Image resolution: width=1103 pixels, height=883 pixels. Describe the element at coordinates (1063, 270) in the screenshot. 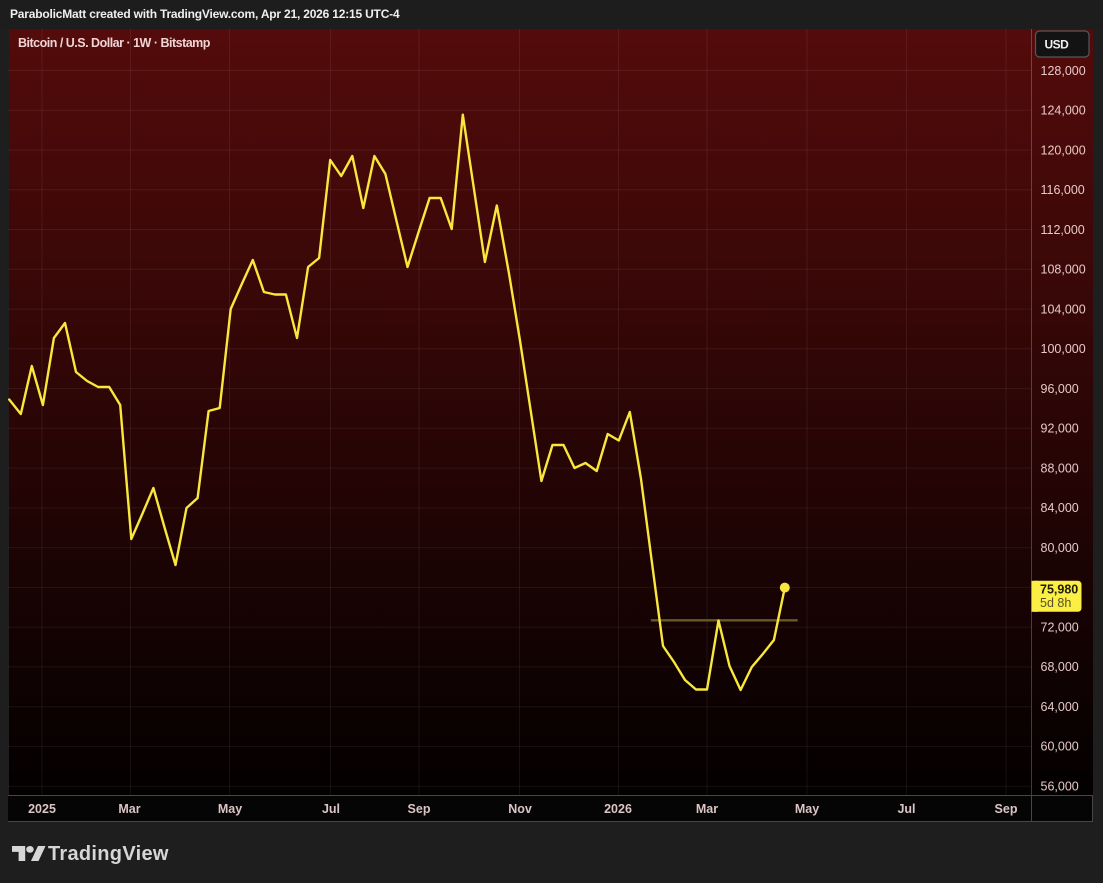

I see `svg-text: 108,000` at that location.